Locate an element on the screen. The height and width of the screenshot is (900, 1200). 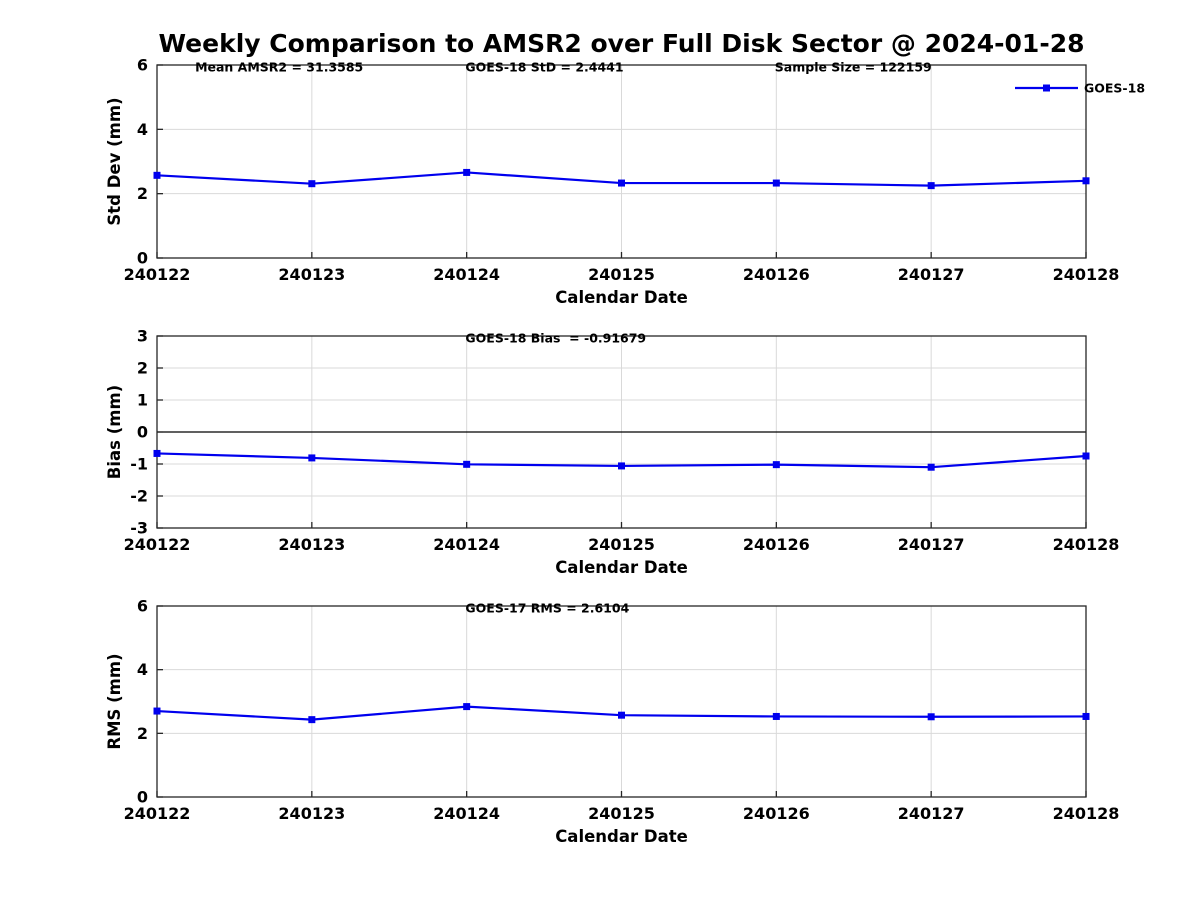
annotation: GOES-17 RMS = 2.6104 is located at coordinates (547, 608).